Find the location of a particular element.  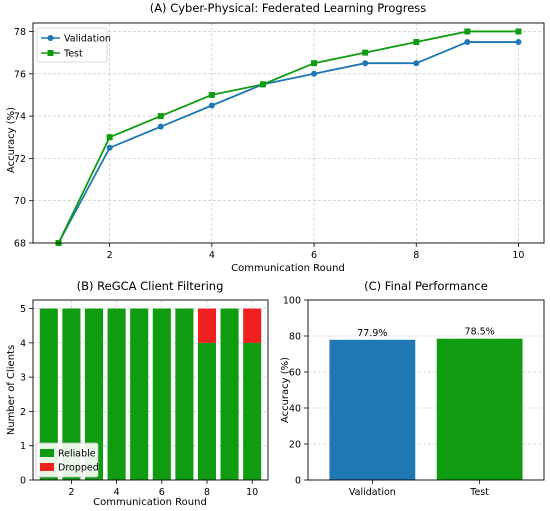

data-label-test: 78.5% is located at coordinates (480, 332).